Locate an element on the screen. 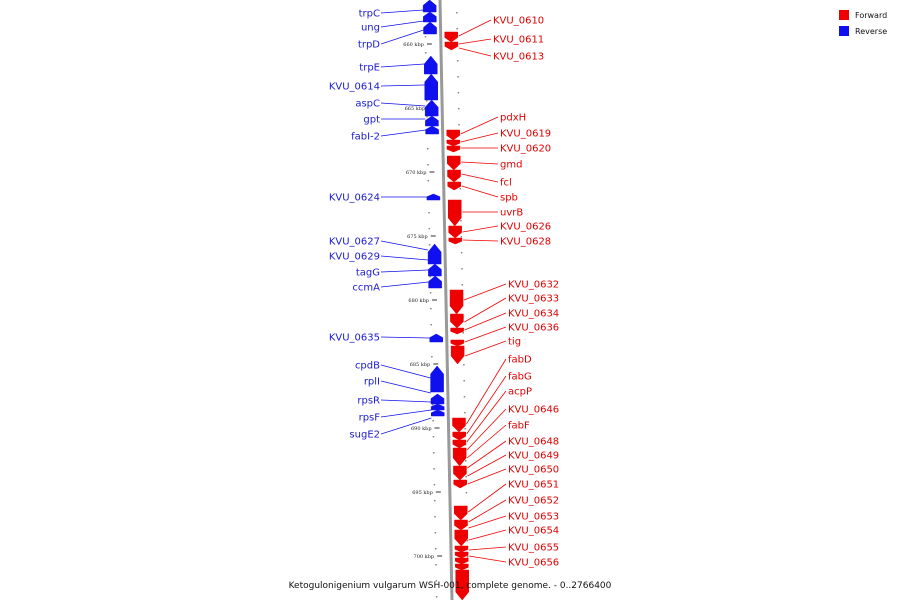  reverse-gene-label: KVU_0627 is located at coordinates (354, 242).